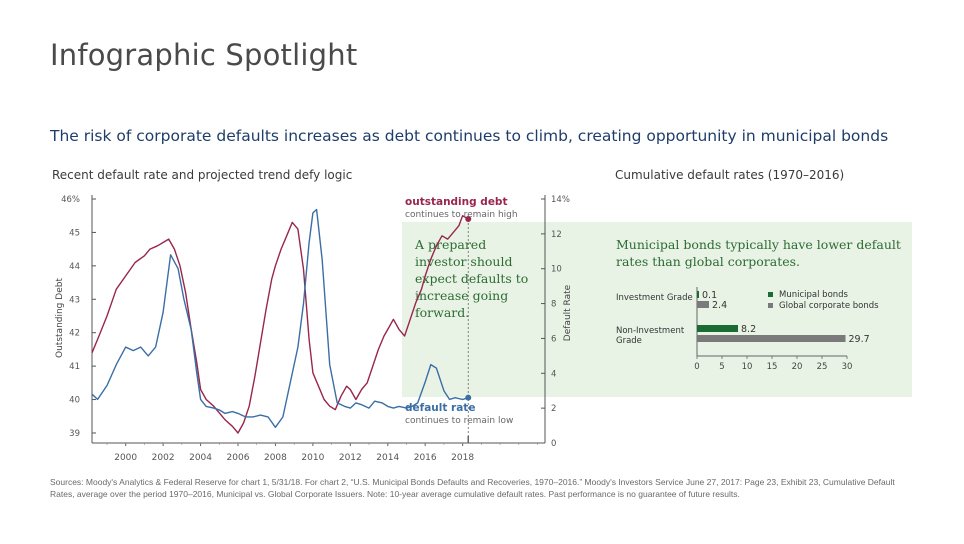  I want to click on bar-x-tick-label: 5, so click(721, 367).